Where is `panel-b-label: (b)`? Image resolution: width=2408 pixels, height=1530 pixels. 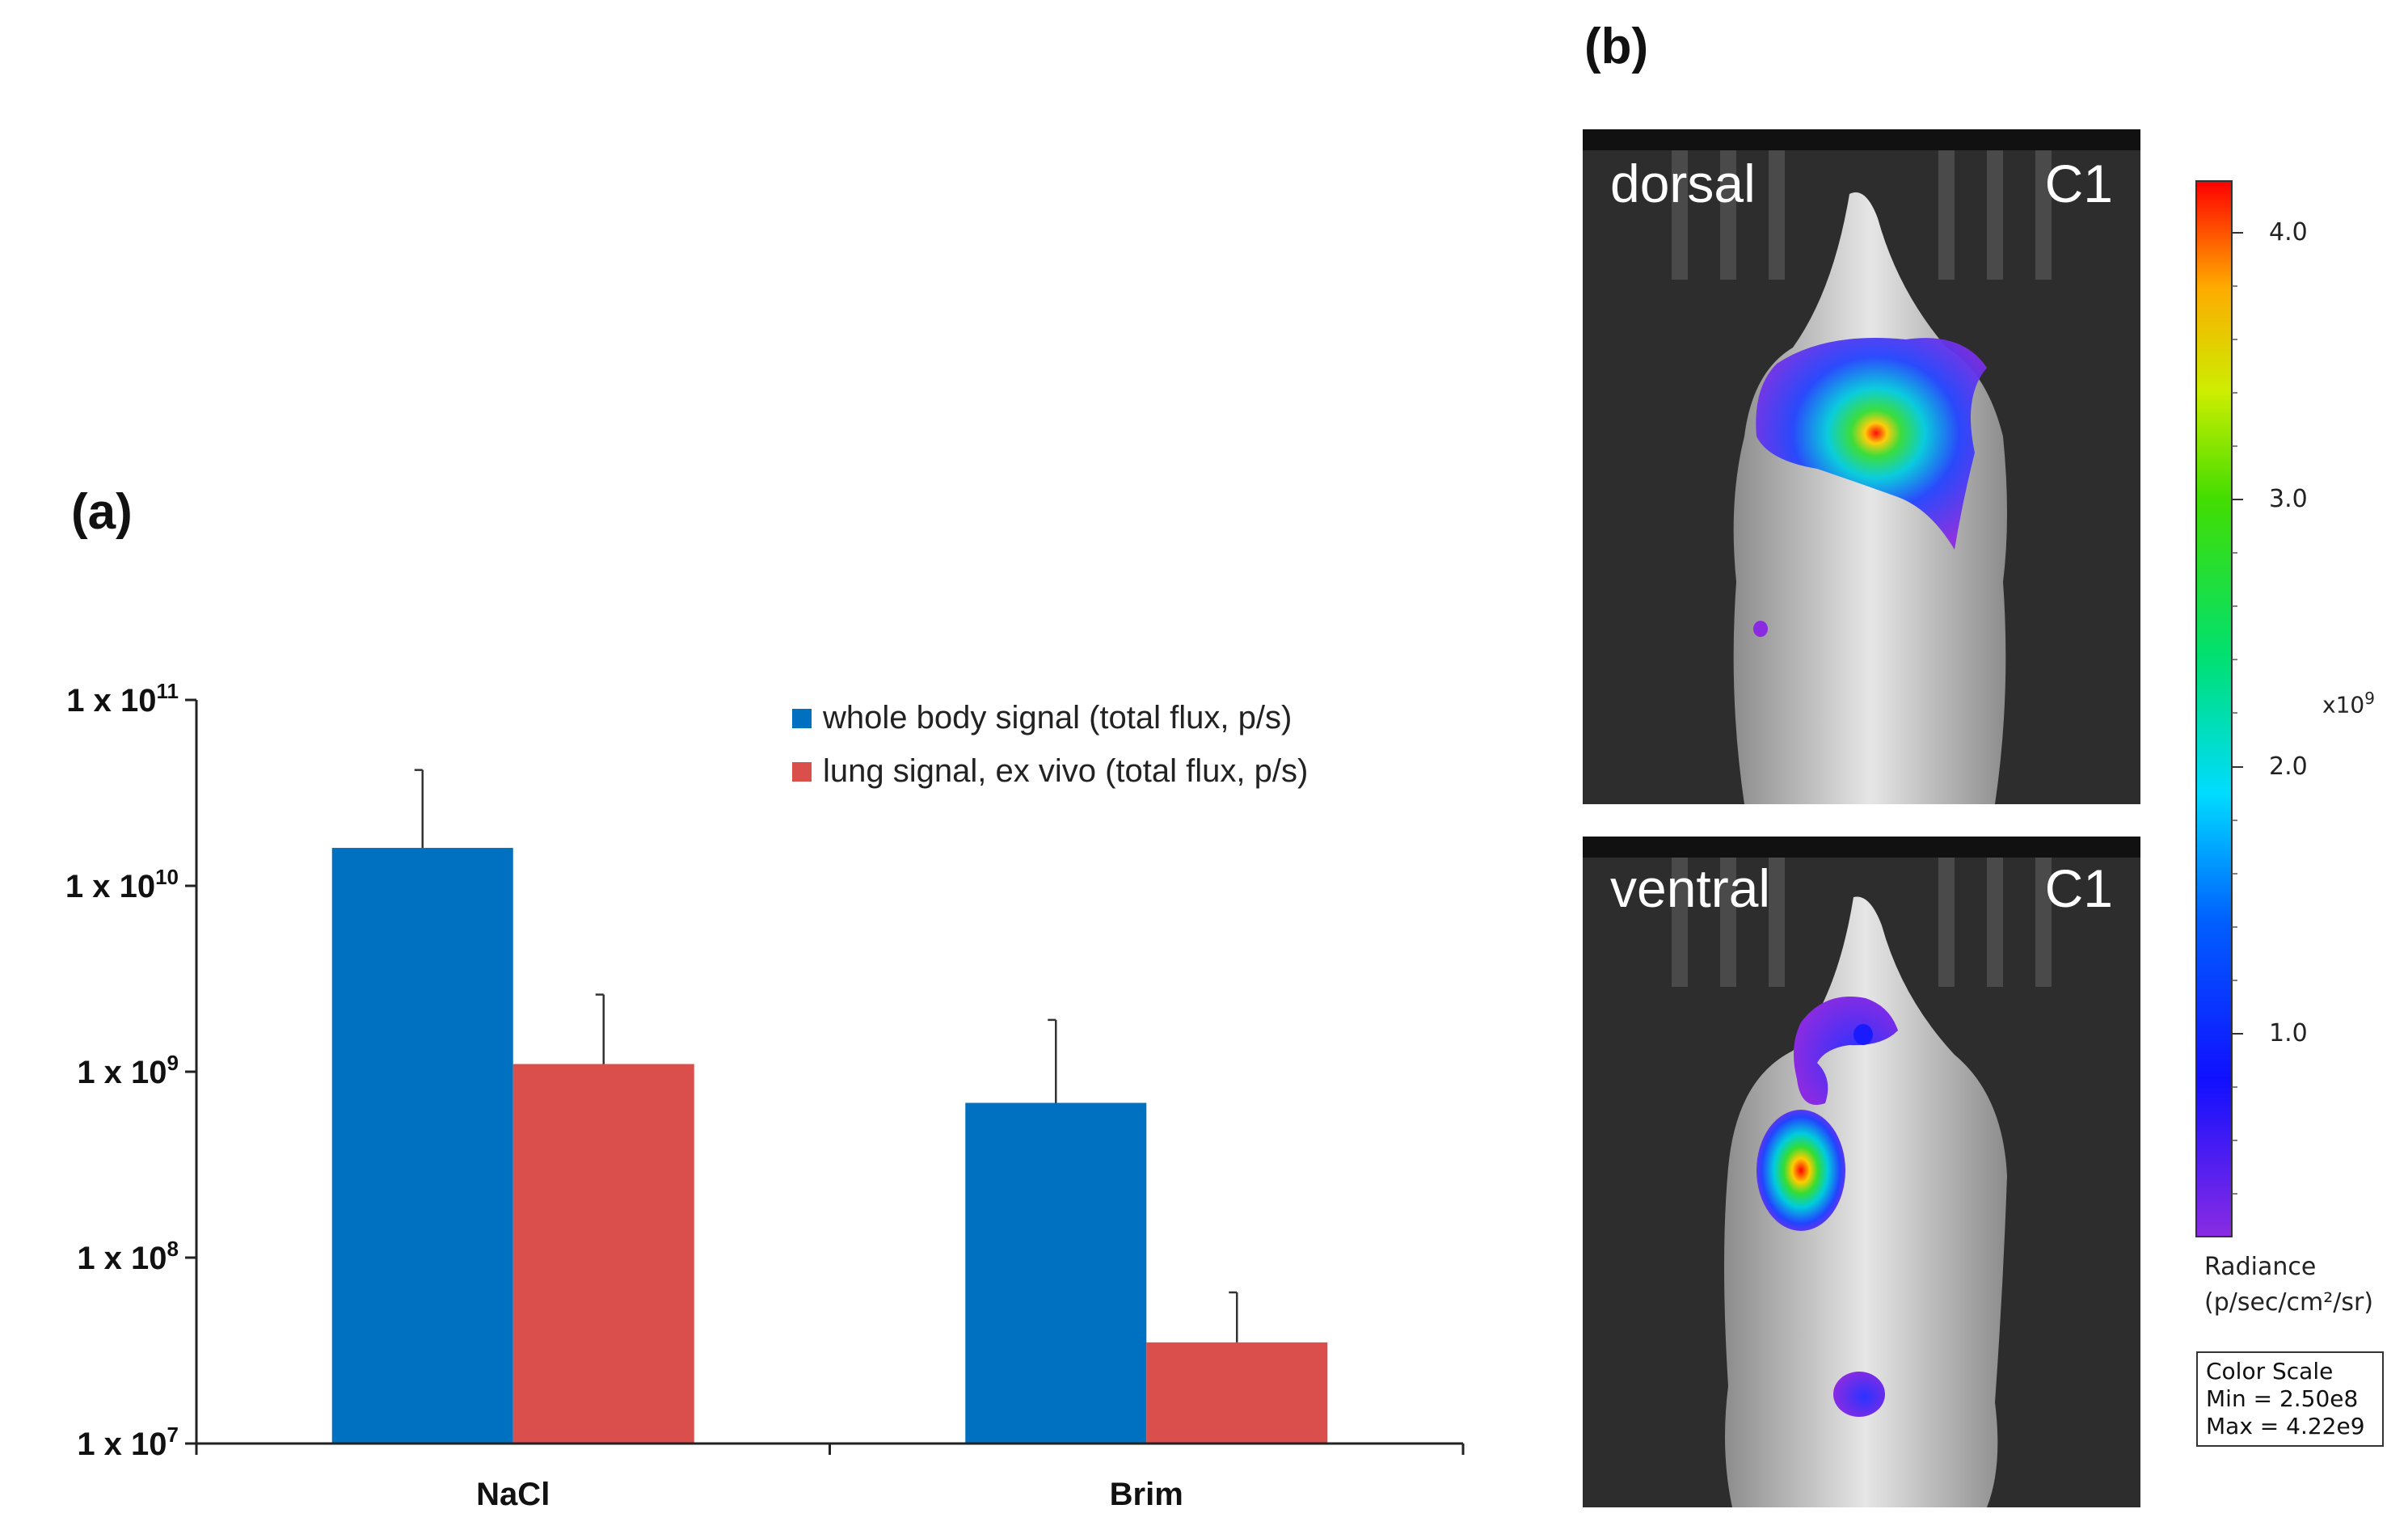
panel-b-label: (b) is located at coordinates (1616, 46).